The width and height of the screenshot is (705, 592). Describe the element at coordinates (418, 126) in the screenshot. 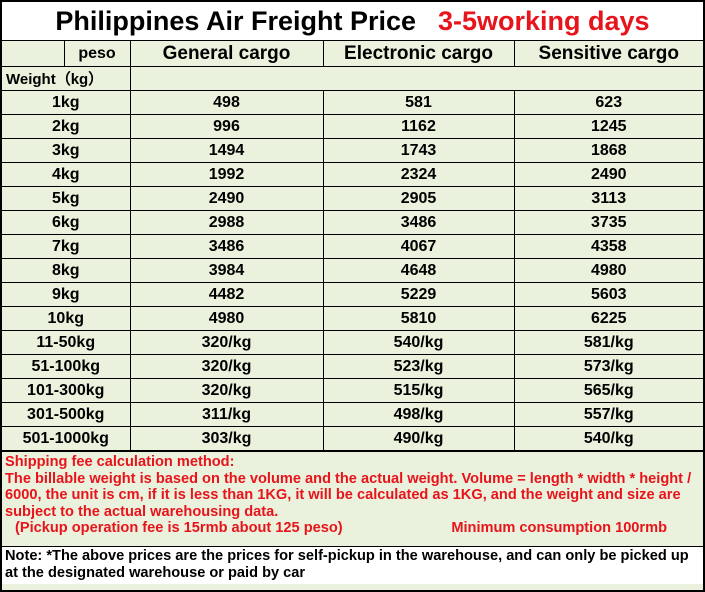

I see `electronic-cargo-price: 1162` at that location.